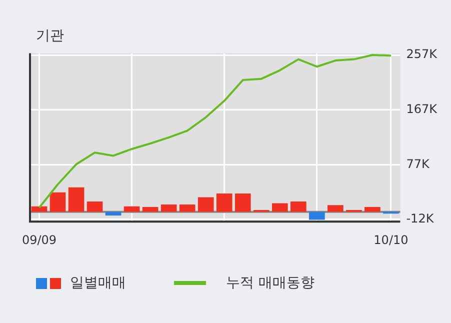  I want to click on y-tick-label: -12K, so click(420, 218).